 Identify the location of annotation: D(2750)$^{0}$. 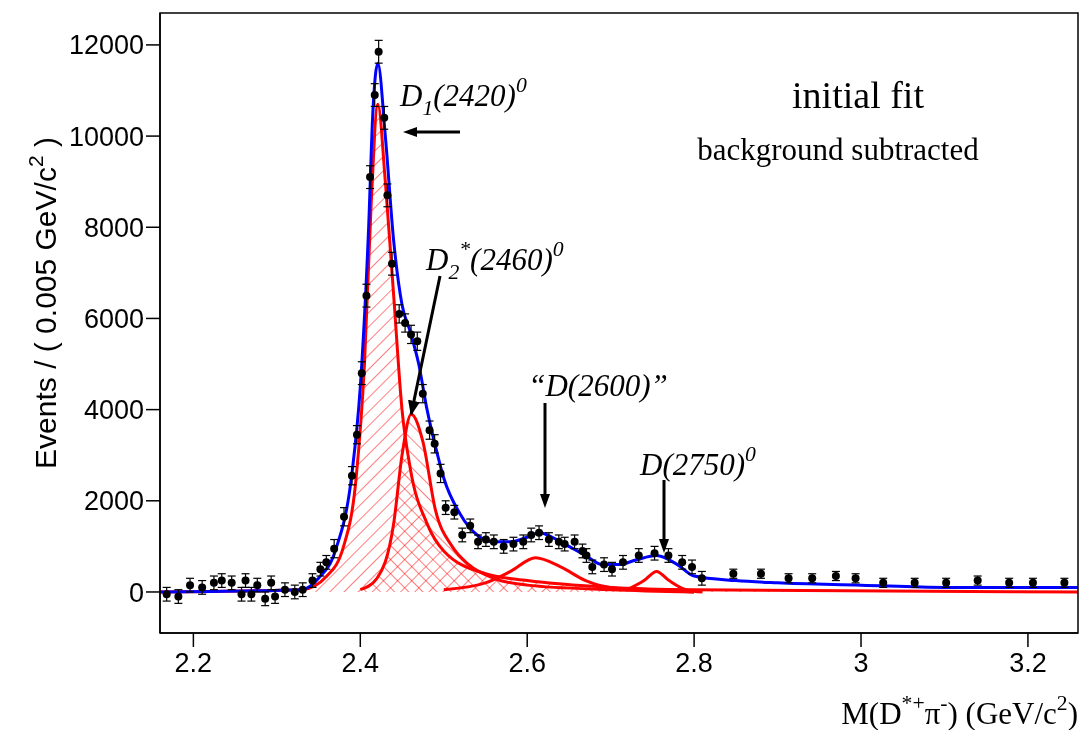
(698, 462).